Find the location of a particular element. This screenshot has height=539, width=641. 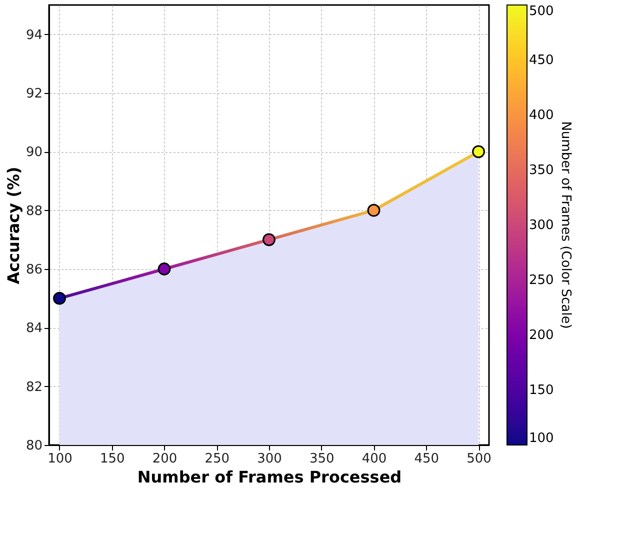

x-tick-label: 250 is located at coordinates (217, 459).